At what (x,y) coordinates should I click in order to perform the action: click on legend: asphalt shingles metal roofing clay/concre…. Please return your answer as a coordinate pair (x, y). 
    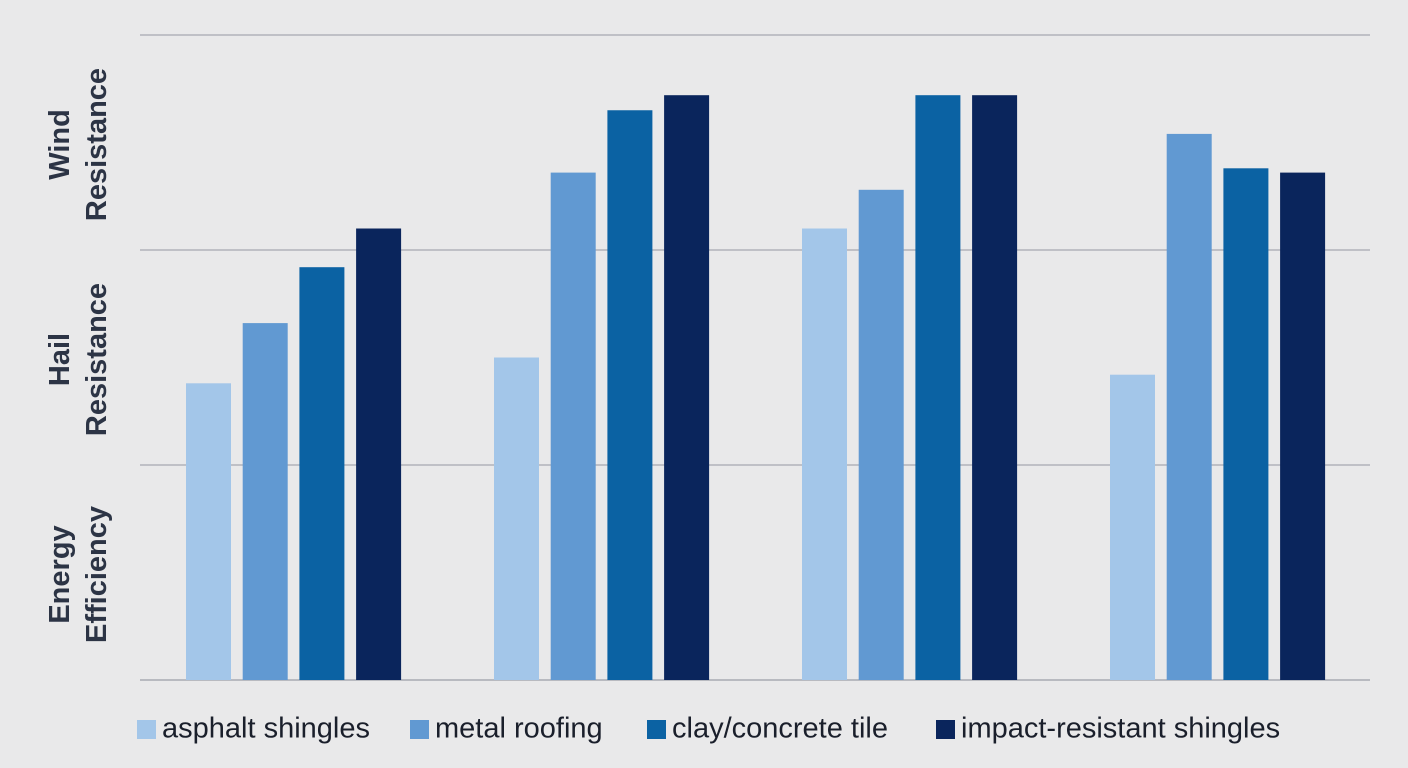
    Looking at the image, I should click on (708, 729).